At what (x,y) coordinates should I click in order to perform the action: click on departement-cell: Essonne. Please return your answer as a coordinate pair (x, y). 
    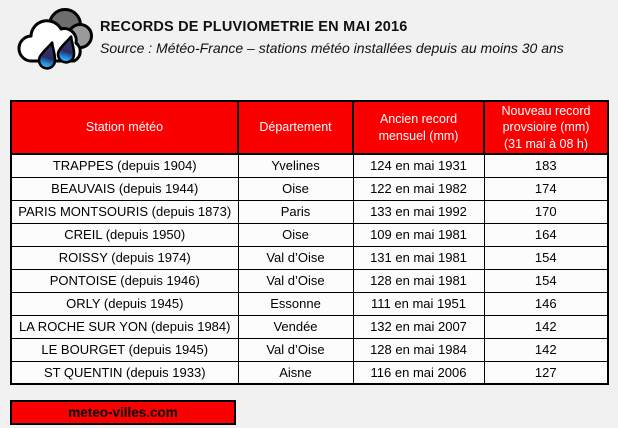
    Looking at the image, I should click on (295, 303).